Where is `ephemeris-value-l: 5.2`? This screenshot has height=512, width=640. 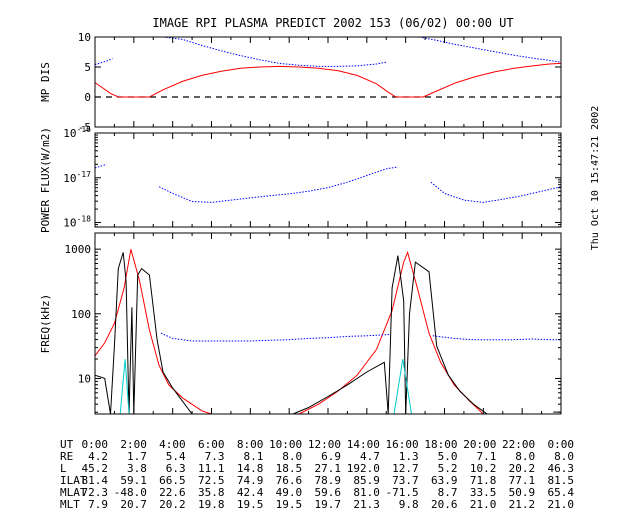
ephemeris-value-l: 5.2 is located at coordinates (448, 468).